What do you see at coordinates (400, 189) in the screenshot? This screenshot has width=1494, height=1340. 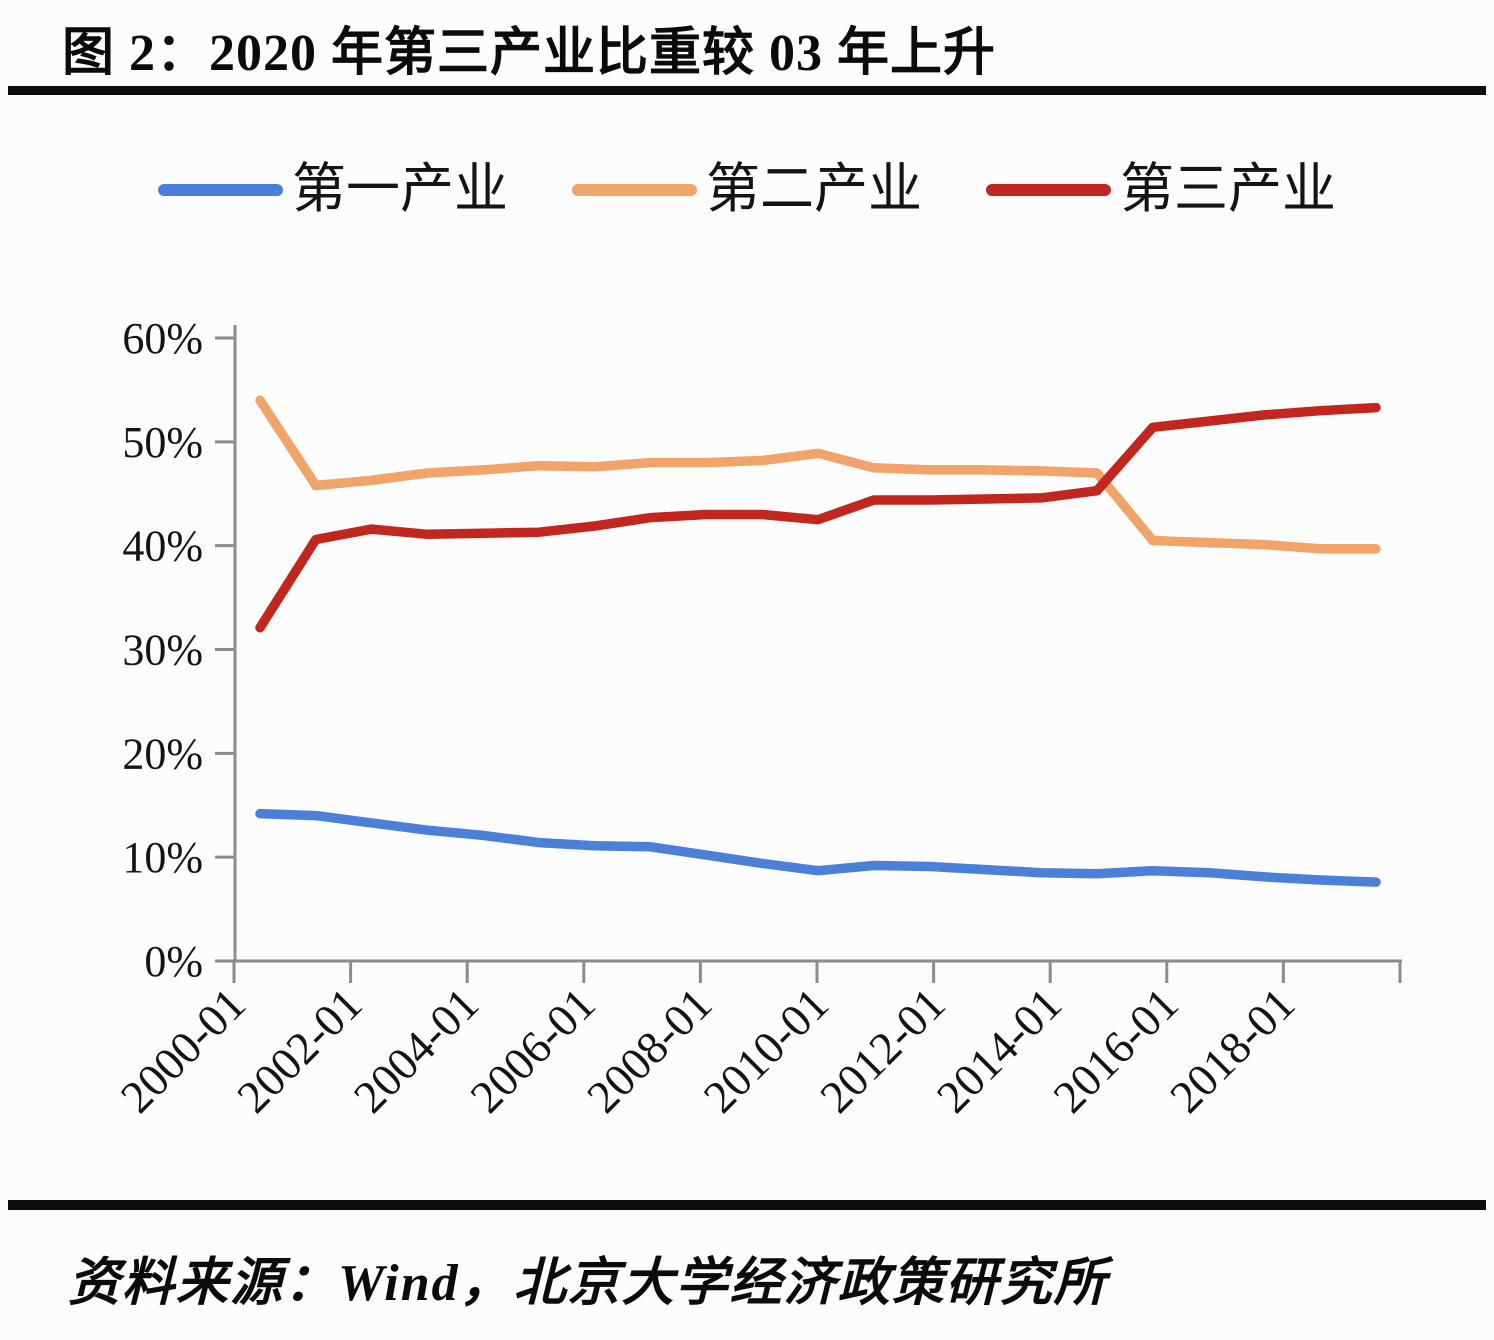 I see `legend-label-primary: 第一产业` at bounding box center [400, 189].